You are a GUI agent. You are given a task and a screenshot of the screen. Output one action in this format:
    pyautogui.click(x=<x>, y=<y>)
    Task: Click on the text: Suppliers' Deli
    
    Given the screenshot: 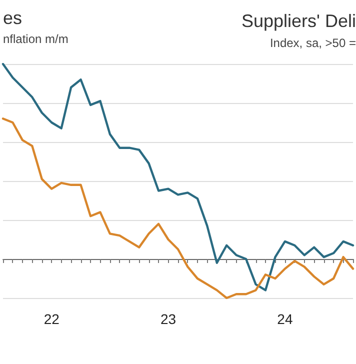 What is the action you would take?
    pyautogui.click(x=299, y=21)
    